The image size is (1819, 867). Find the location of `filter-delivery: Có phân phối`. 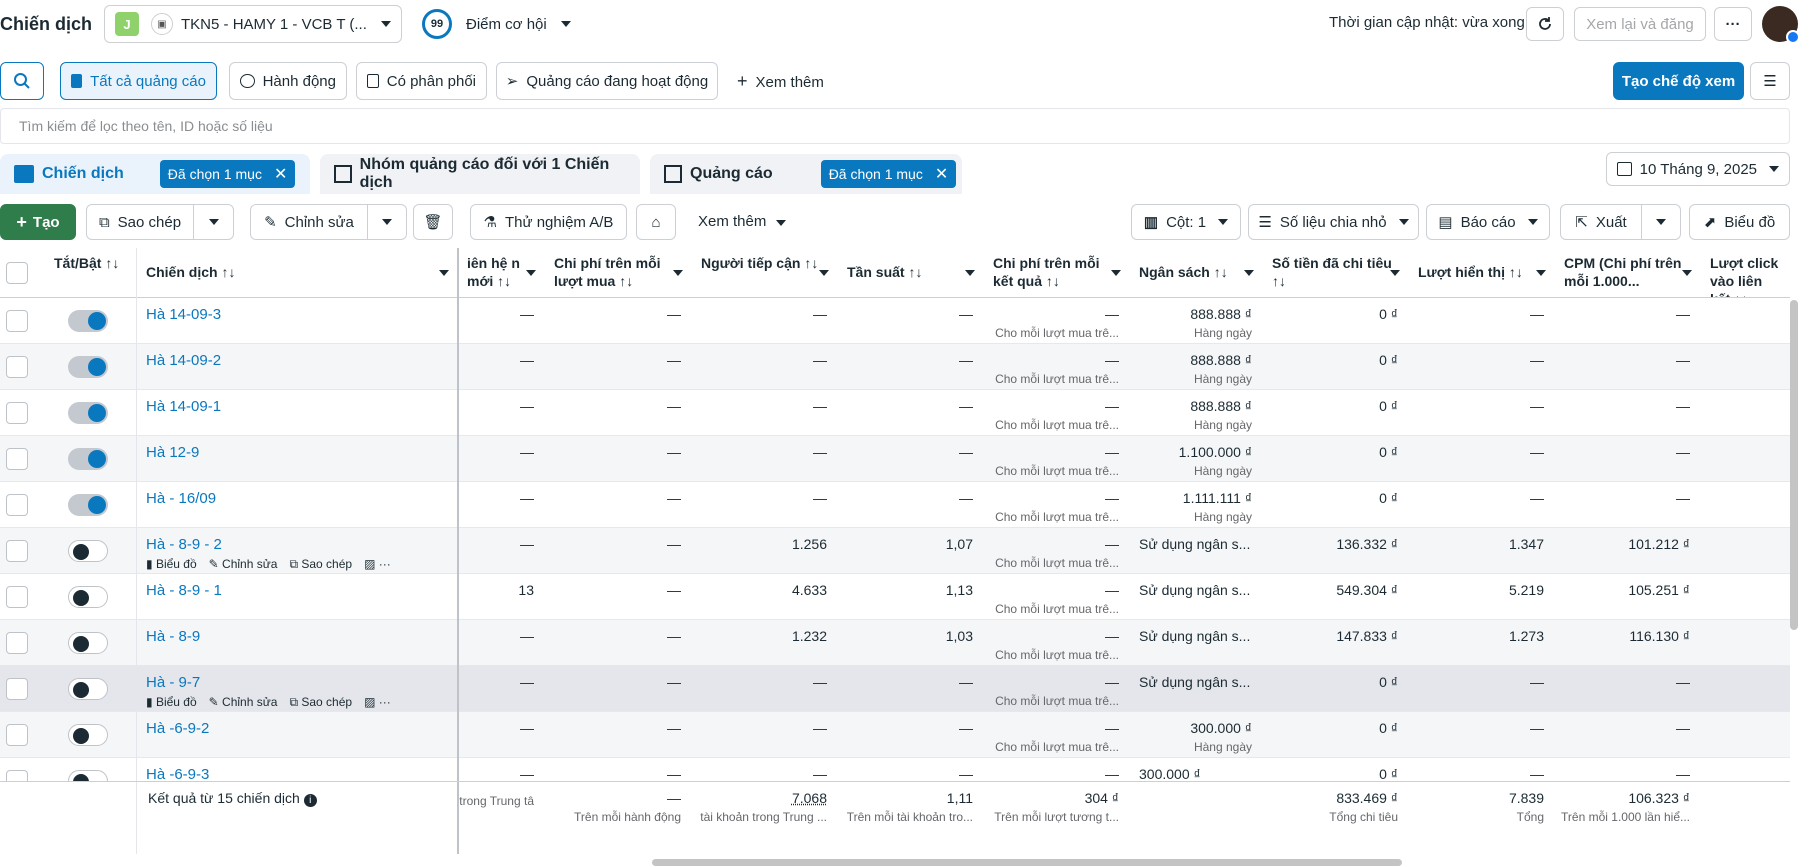

filter-delivery: Có phân phối is located at coordinates (421, 81).